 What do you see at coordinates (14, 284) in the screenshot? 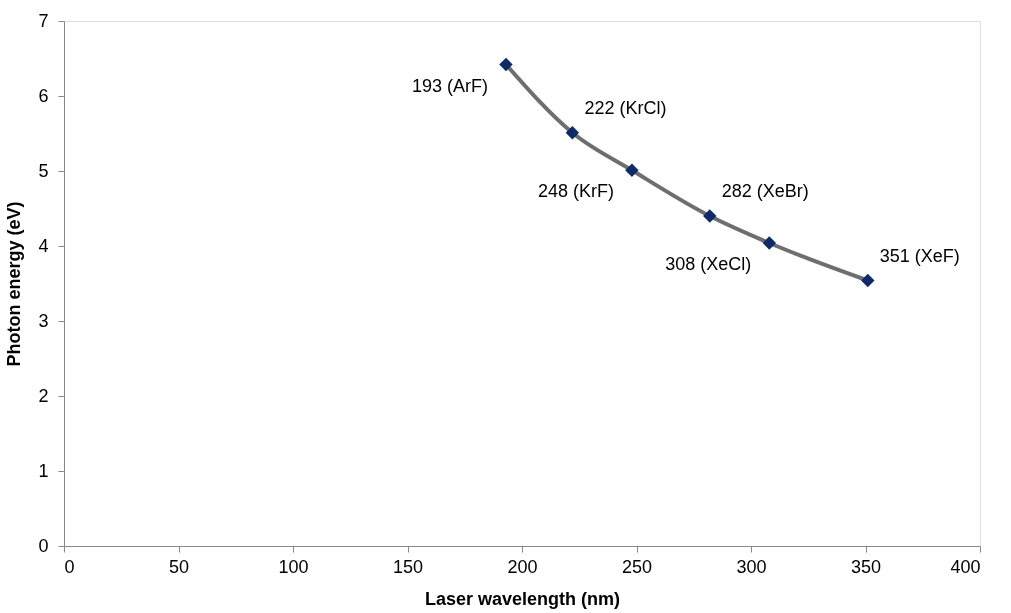
I see `y-axis-title: Photon energy (eV)` at bounding box center [14, 284].